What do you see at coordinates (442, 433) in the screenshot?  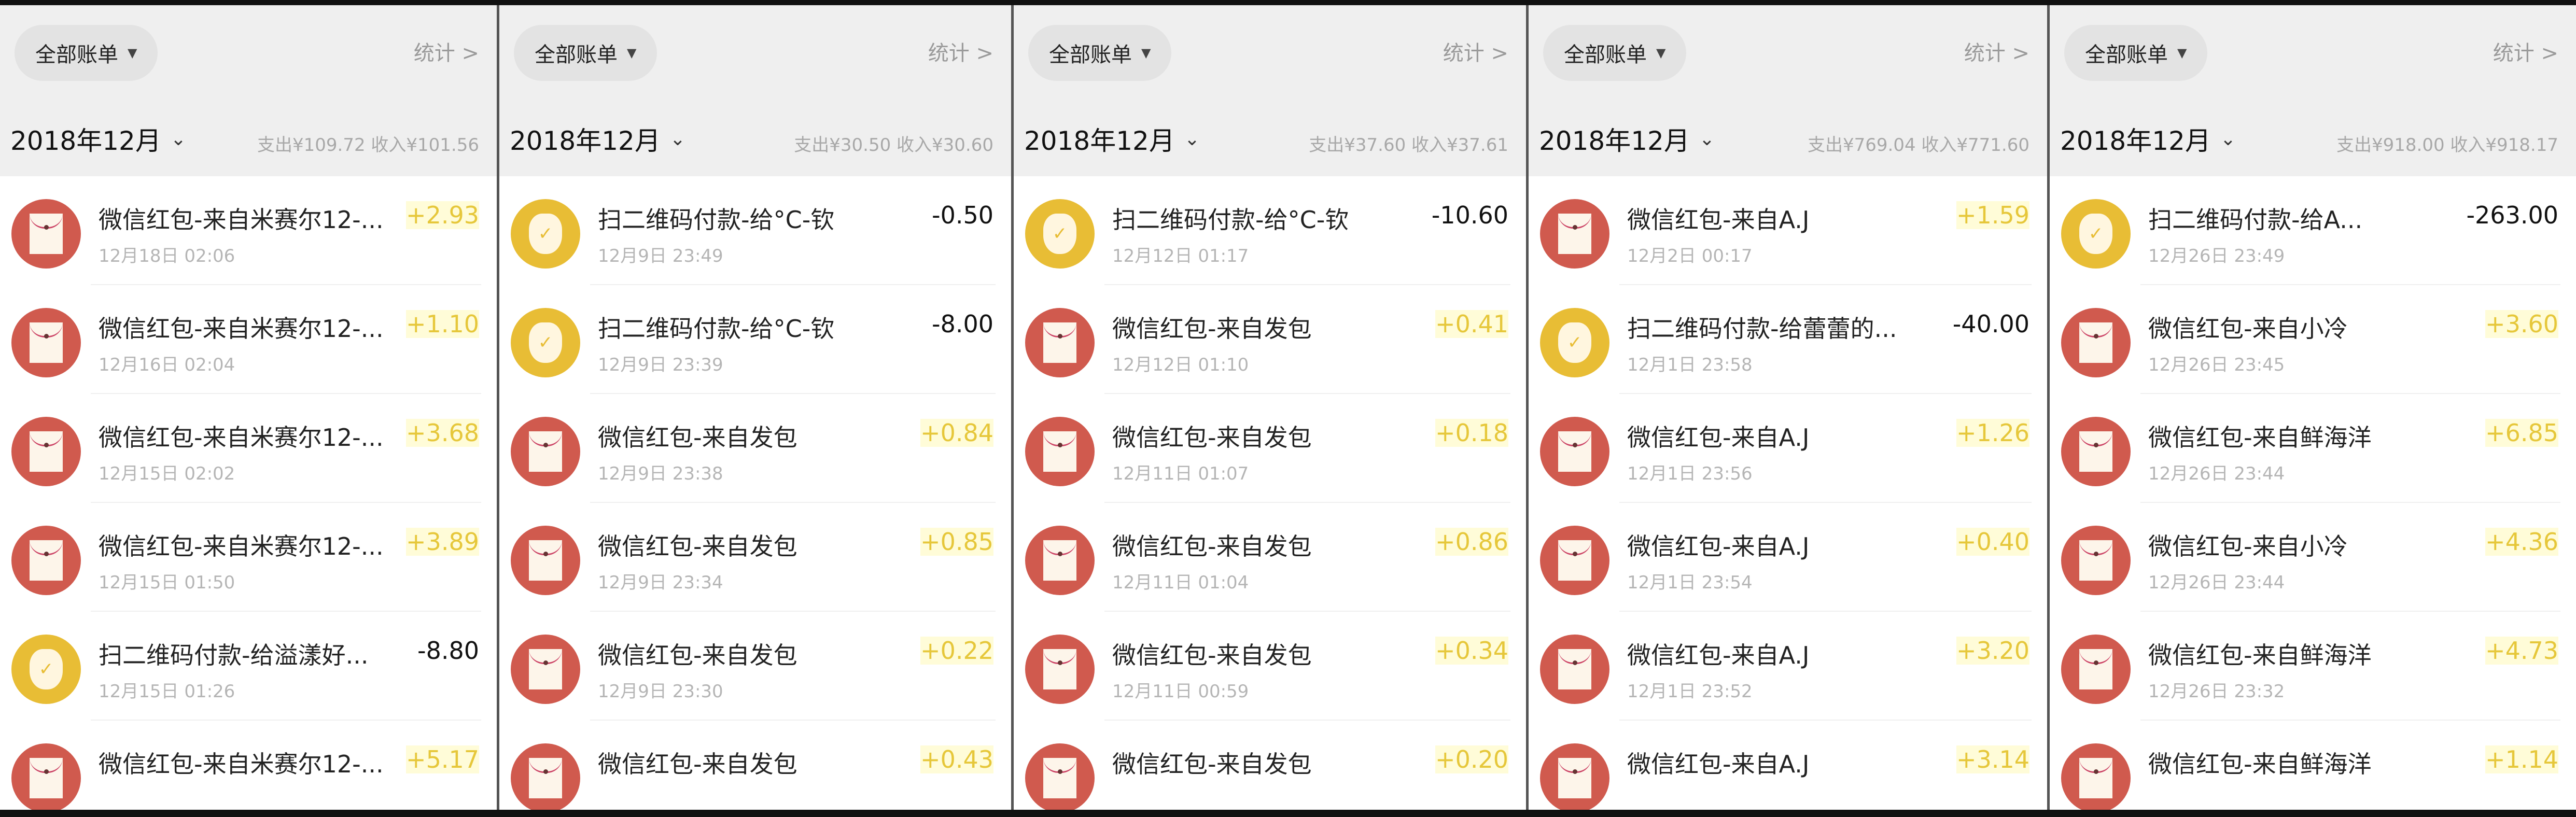 I see `transaction-amount: +3.68` at bounding box center [442, 433].